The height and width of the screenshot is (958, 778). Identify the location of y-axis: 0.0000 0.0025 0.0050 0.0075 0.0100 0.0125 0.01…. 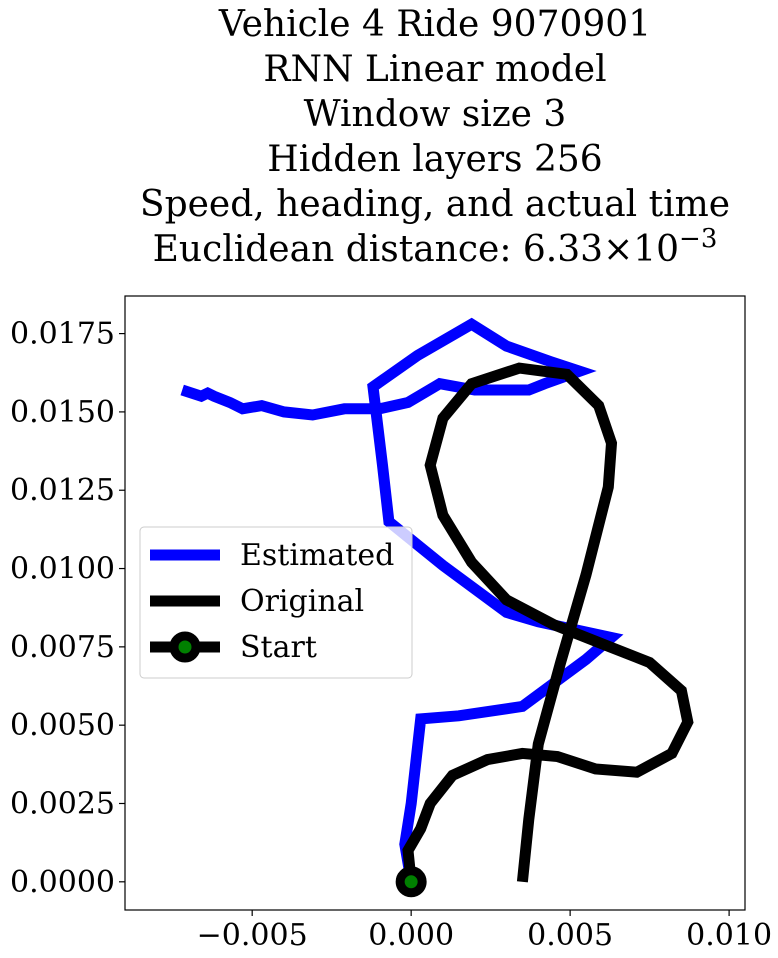
(67, 608).